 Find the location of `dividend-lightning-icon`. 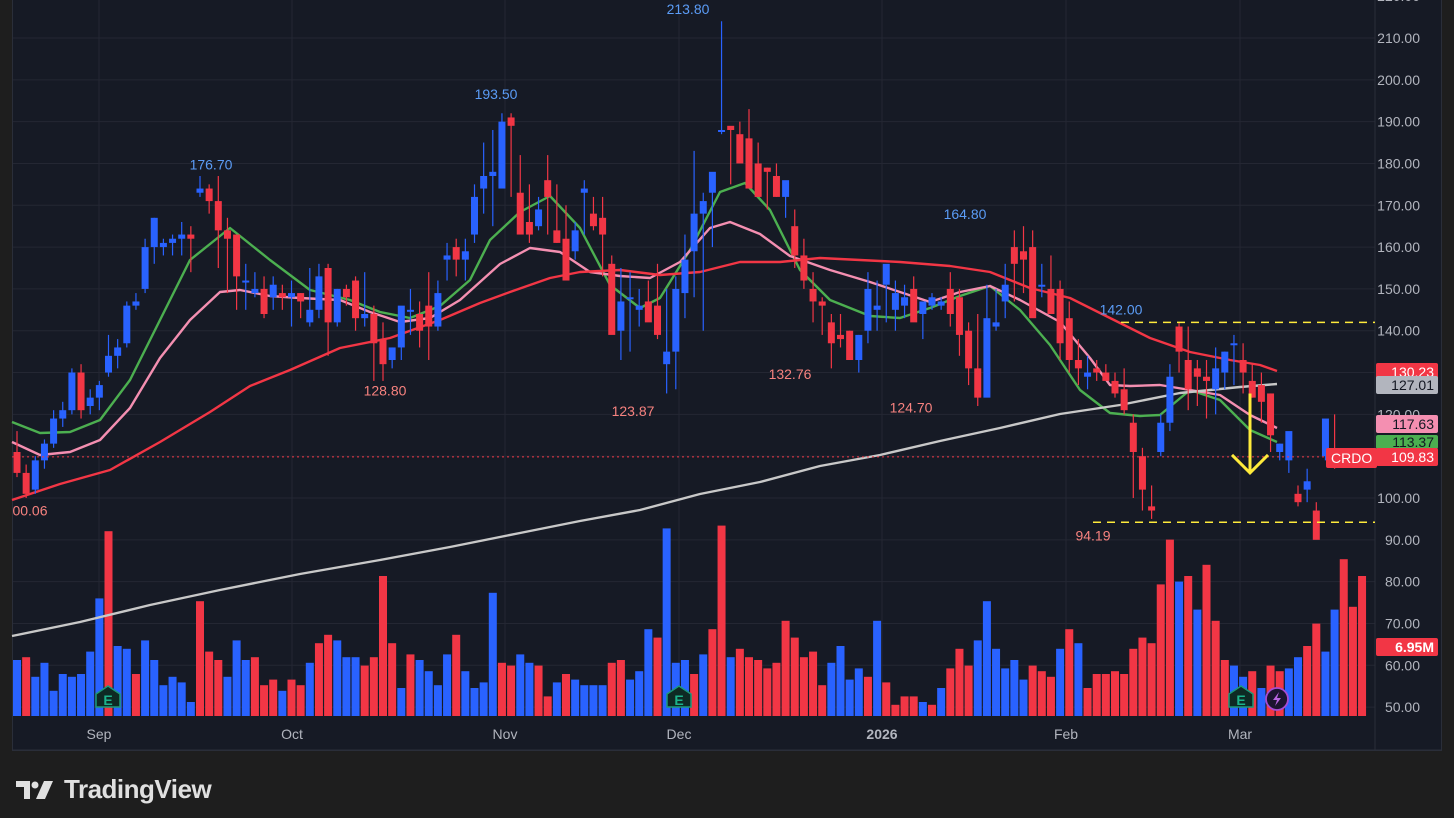

dividend-lightning-icon is located at coordinates (1277, 699).